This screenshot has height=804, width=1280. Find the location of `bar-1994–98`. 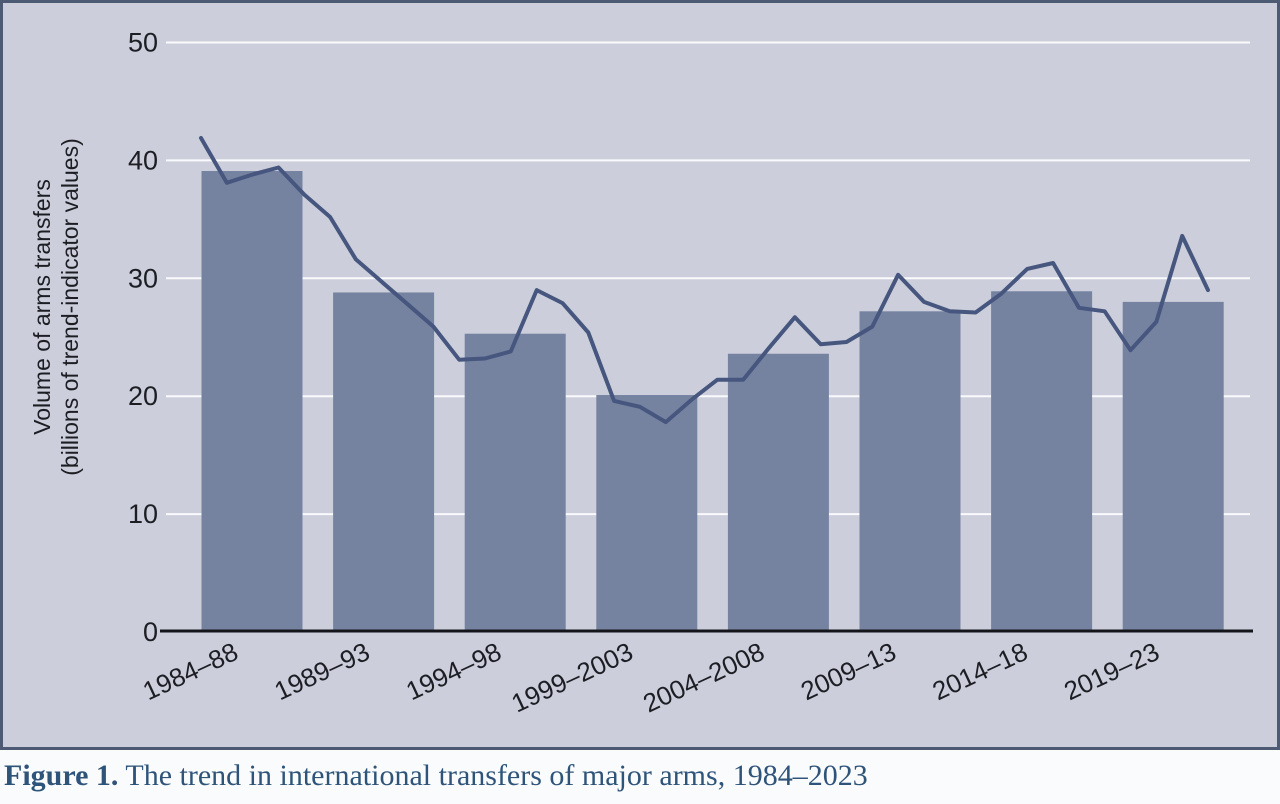

bar-1994–98 is located at coordinates (515, 482).